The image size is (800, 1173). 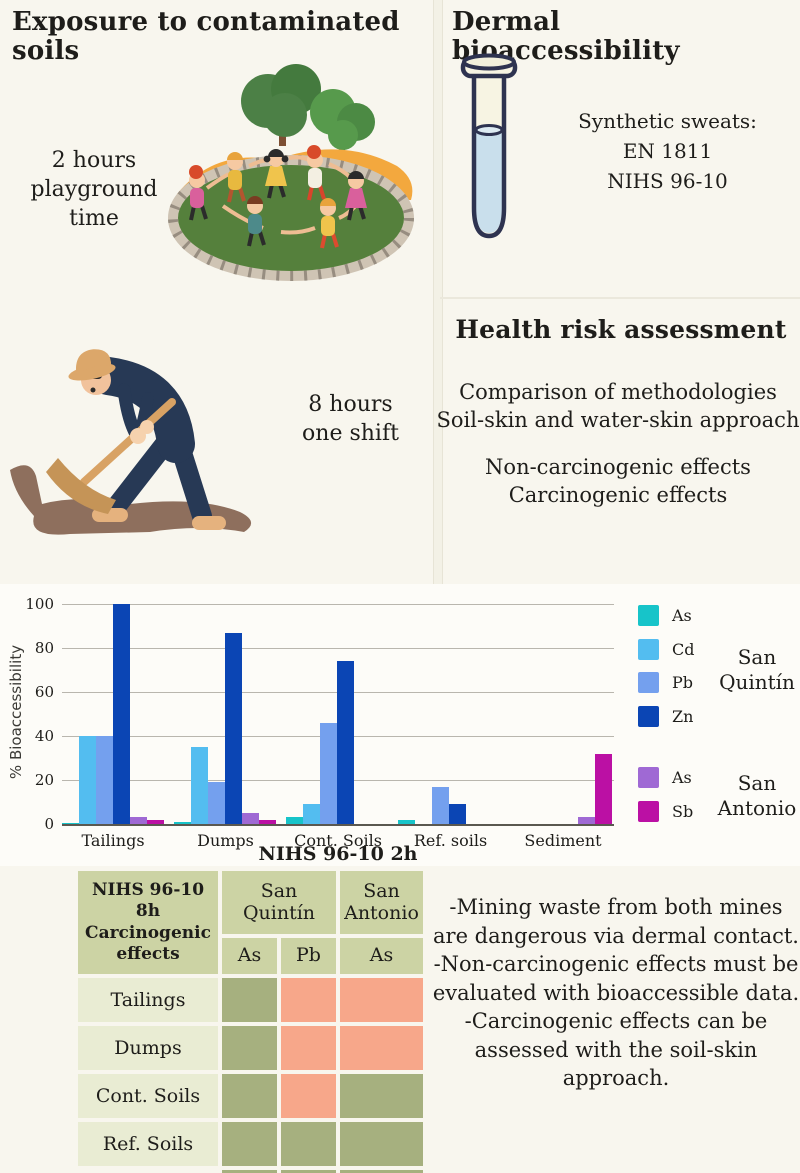 I want to click on table-corner-line: Carcinogenic, so click(x=148, y=932).